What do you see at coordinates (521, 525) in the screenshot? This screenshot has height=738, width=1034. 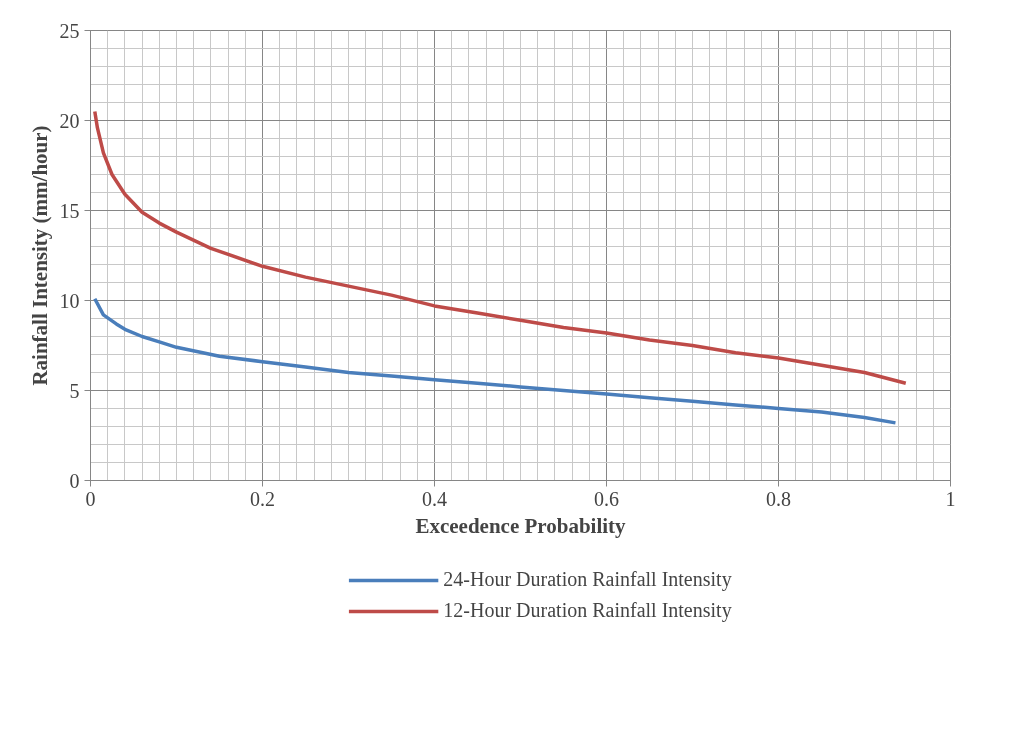 I see `x-axis-title: Exceedence Probability` at bounding box center [521, 525].